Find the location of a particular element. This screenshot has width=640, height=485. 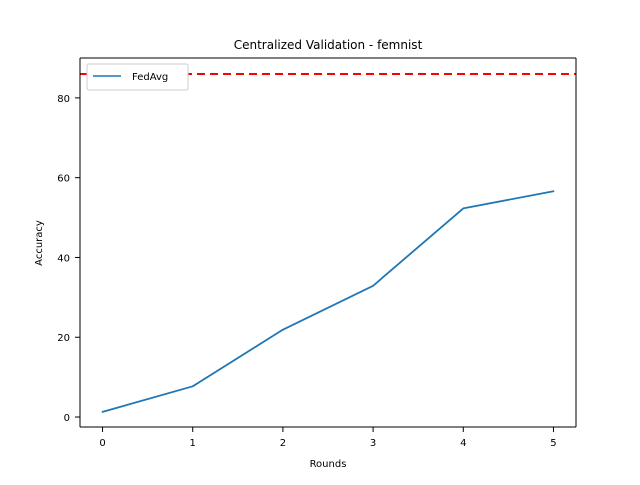

y-tick-label-0: 0 is located at coordinates (67, 418).